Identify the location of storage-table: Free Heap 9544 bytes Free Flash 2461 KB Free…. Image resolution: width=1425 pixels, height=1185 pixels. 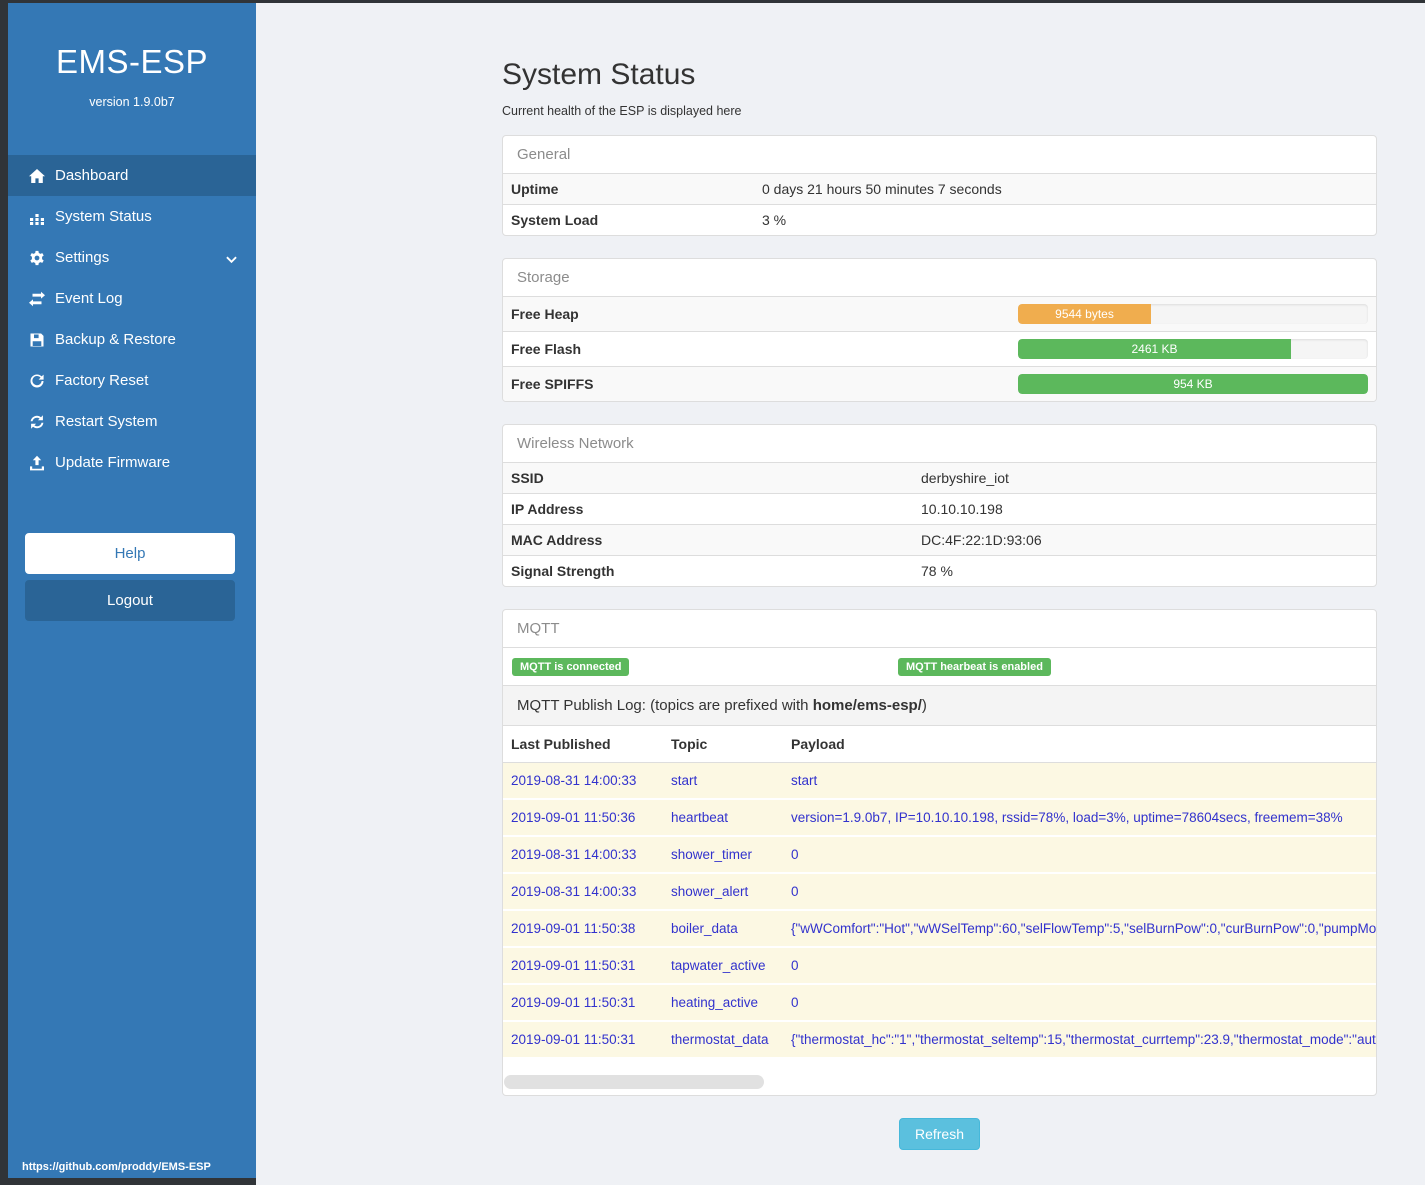
(939, 348).